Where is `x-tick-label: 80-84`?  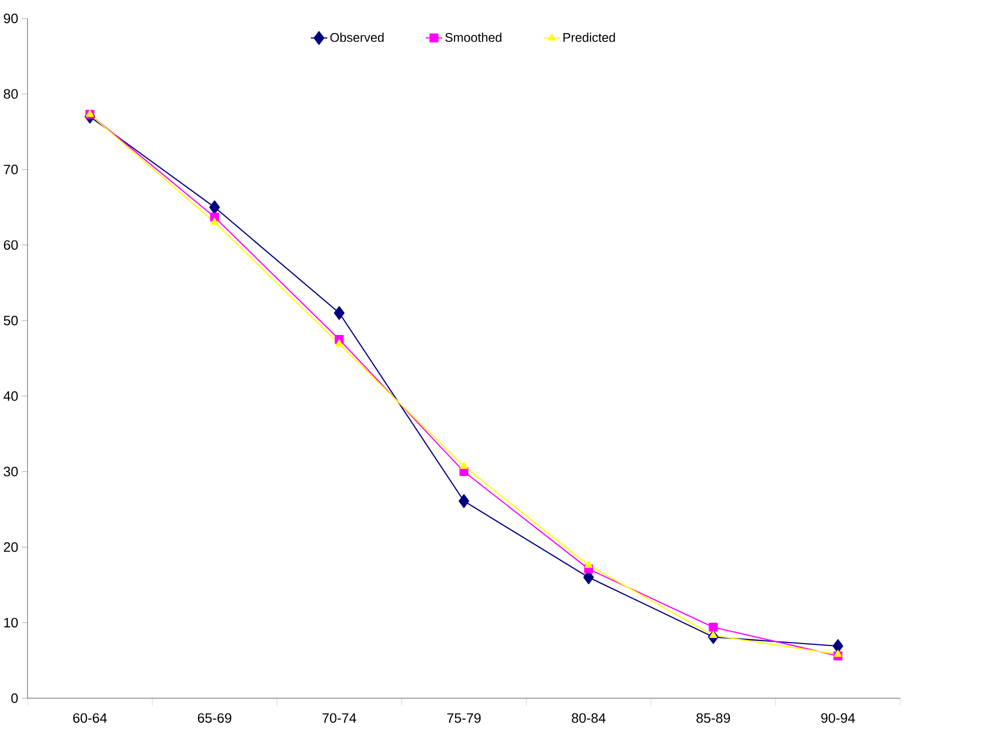 x-tick-label: 80-84 is located at coordinates (589, 718).